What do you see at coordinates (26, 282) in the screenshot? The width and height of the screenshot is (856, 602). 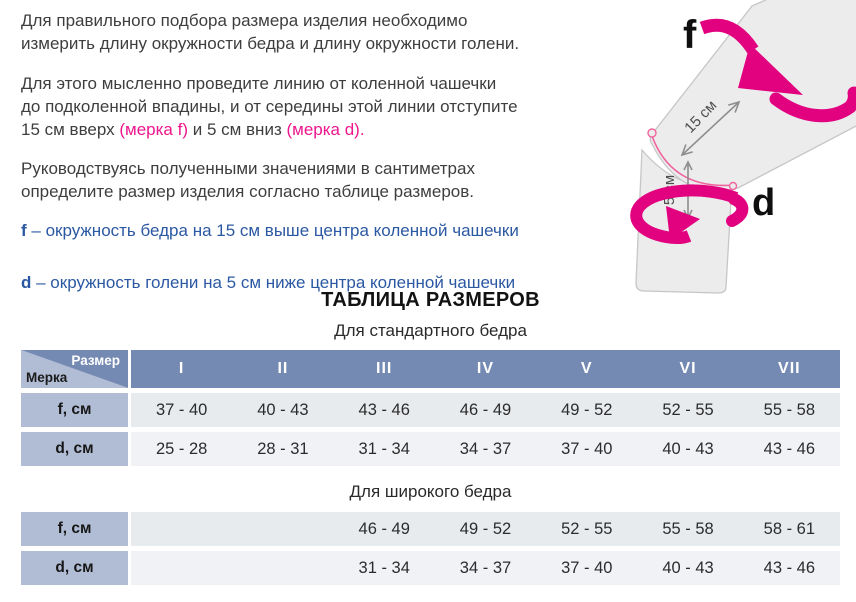 I see `definition-d-letter: d` at bounding box center [26, 282].